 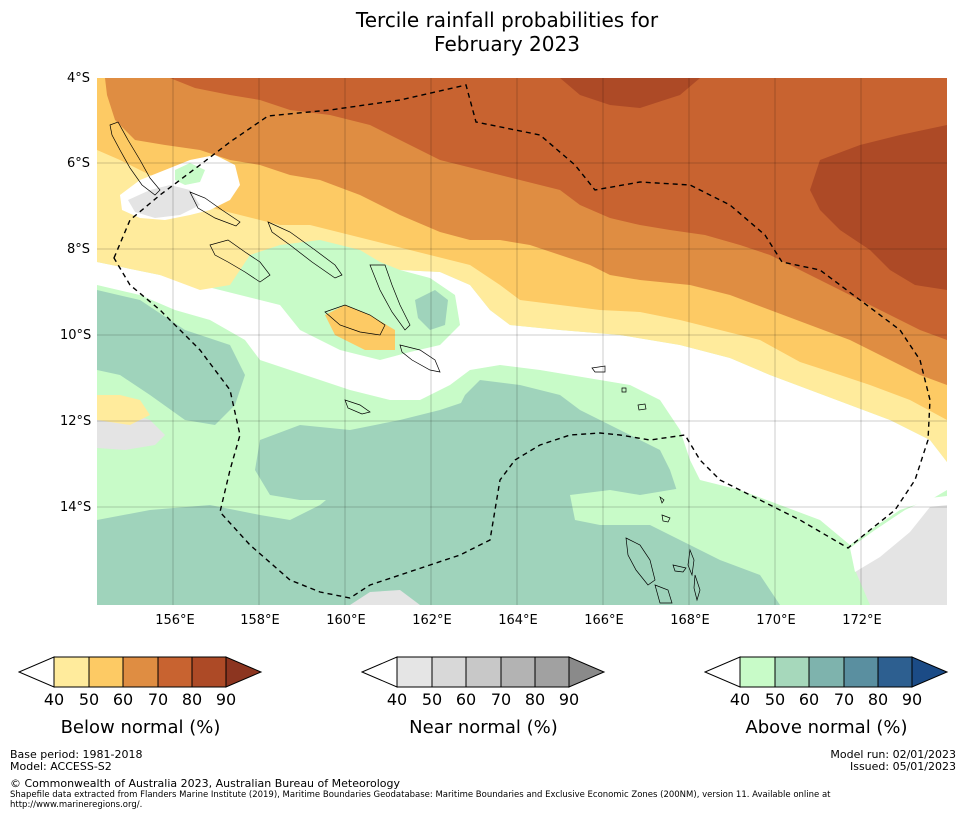 What do you see at coordinates (893, 754) in the screenshot?
I see `model-run: Model run: 02/01/2023` at bounding box center [893, 754].